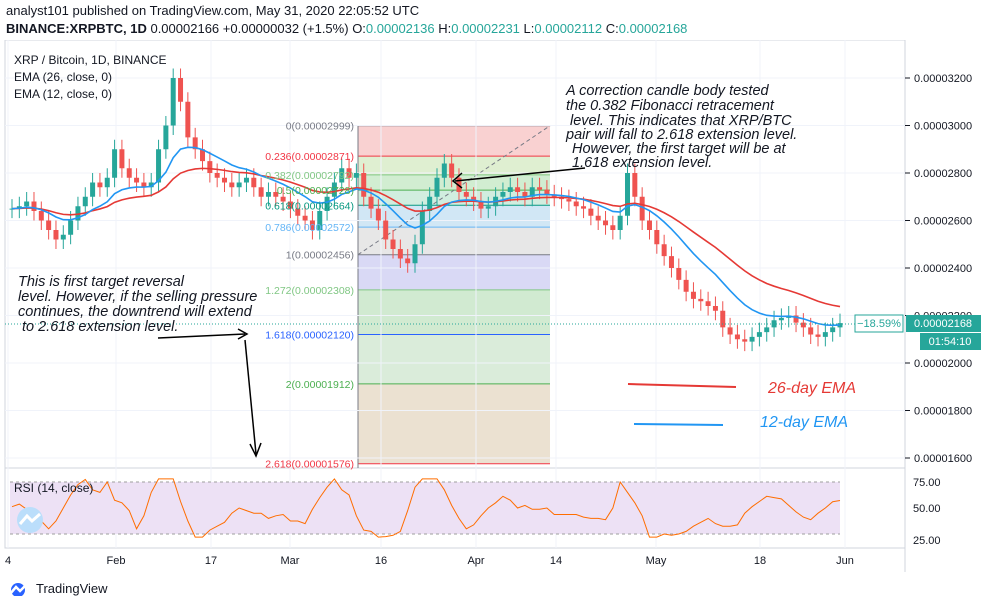 The height and width of the screenshot is (608, 987). Describe the element at coordinates (927, 483) in the screenshot. I see `rsi-level-75: 75.00` at that location.